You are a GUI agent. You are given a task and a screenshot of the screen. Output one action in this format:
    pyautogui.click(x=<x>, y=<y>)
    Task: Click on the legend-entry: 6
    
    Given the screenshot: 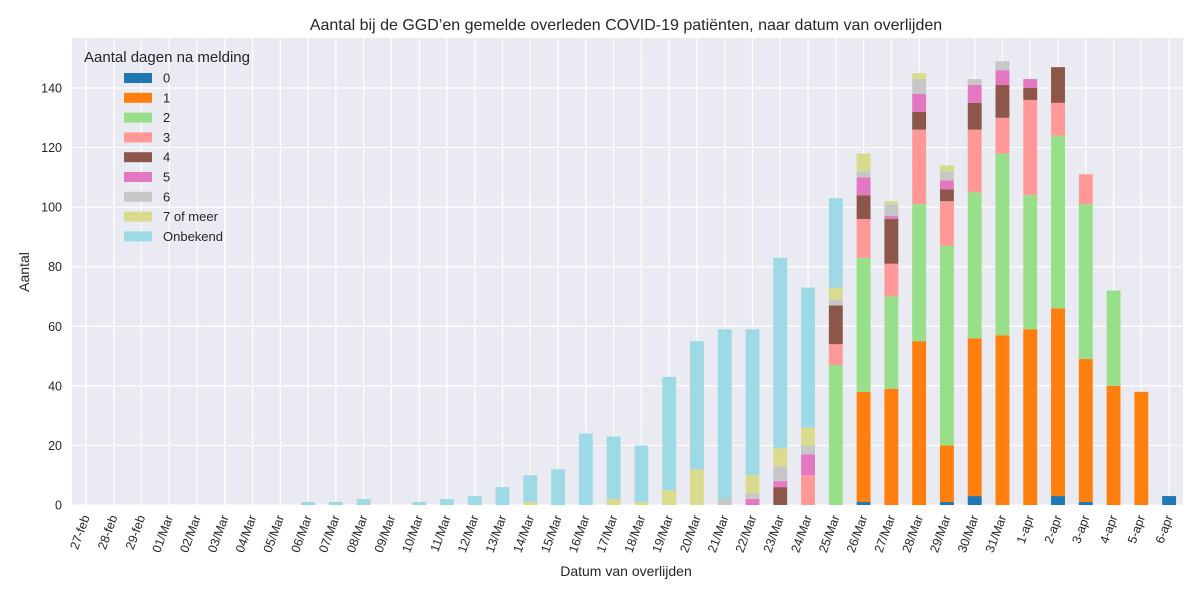 What is the action you would take?
    pyautogui.click(x=166, y=196)
    